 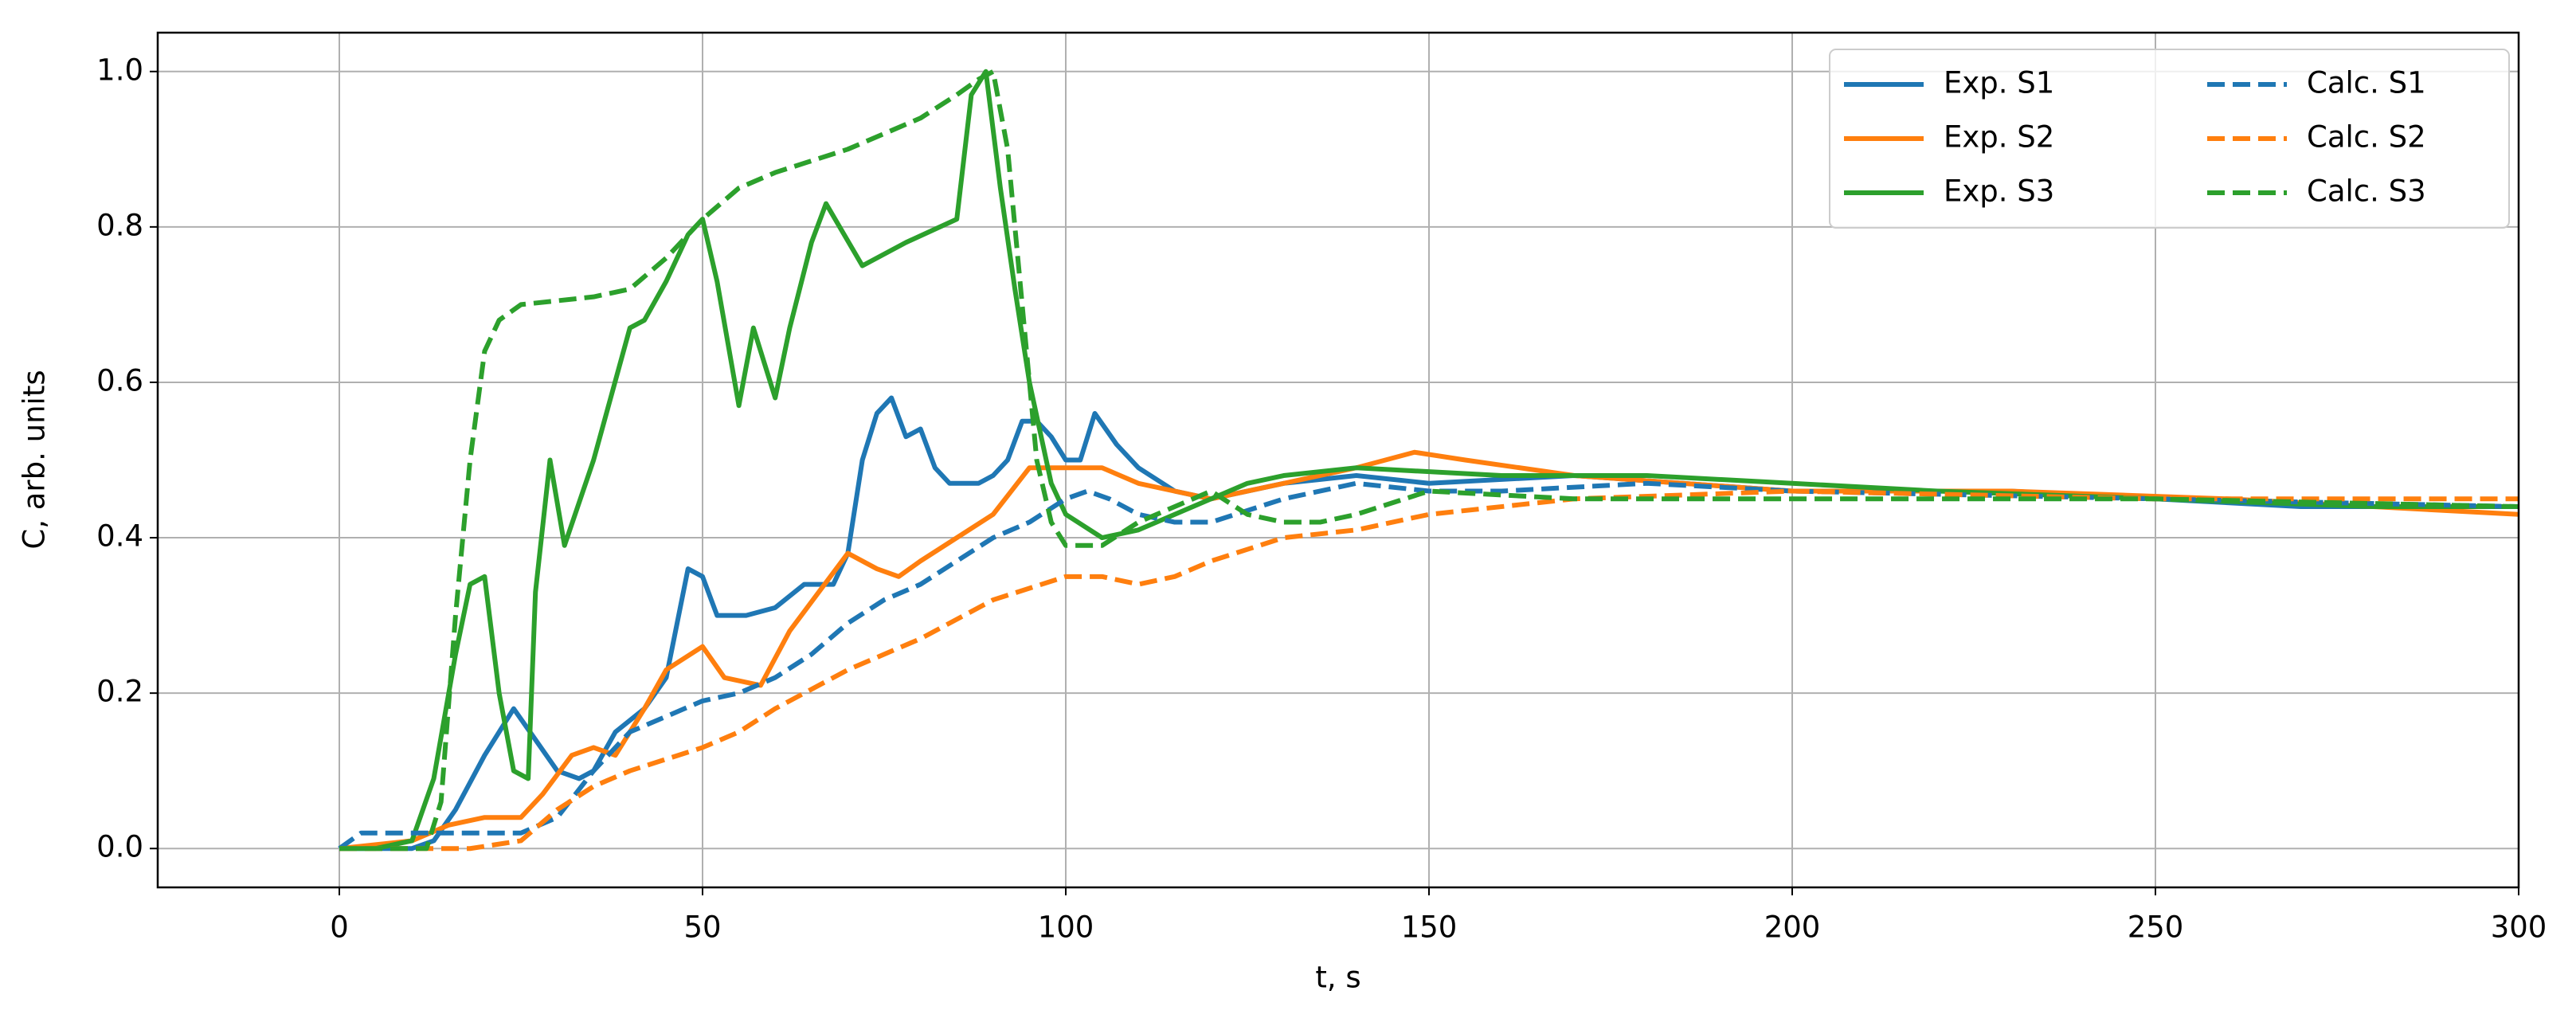 I want to click on legend-label: Calc. S2, so click(x=2366, y=137).